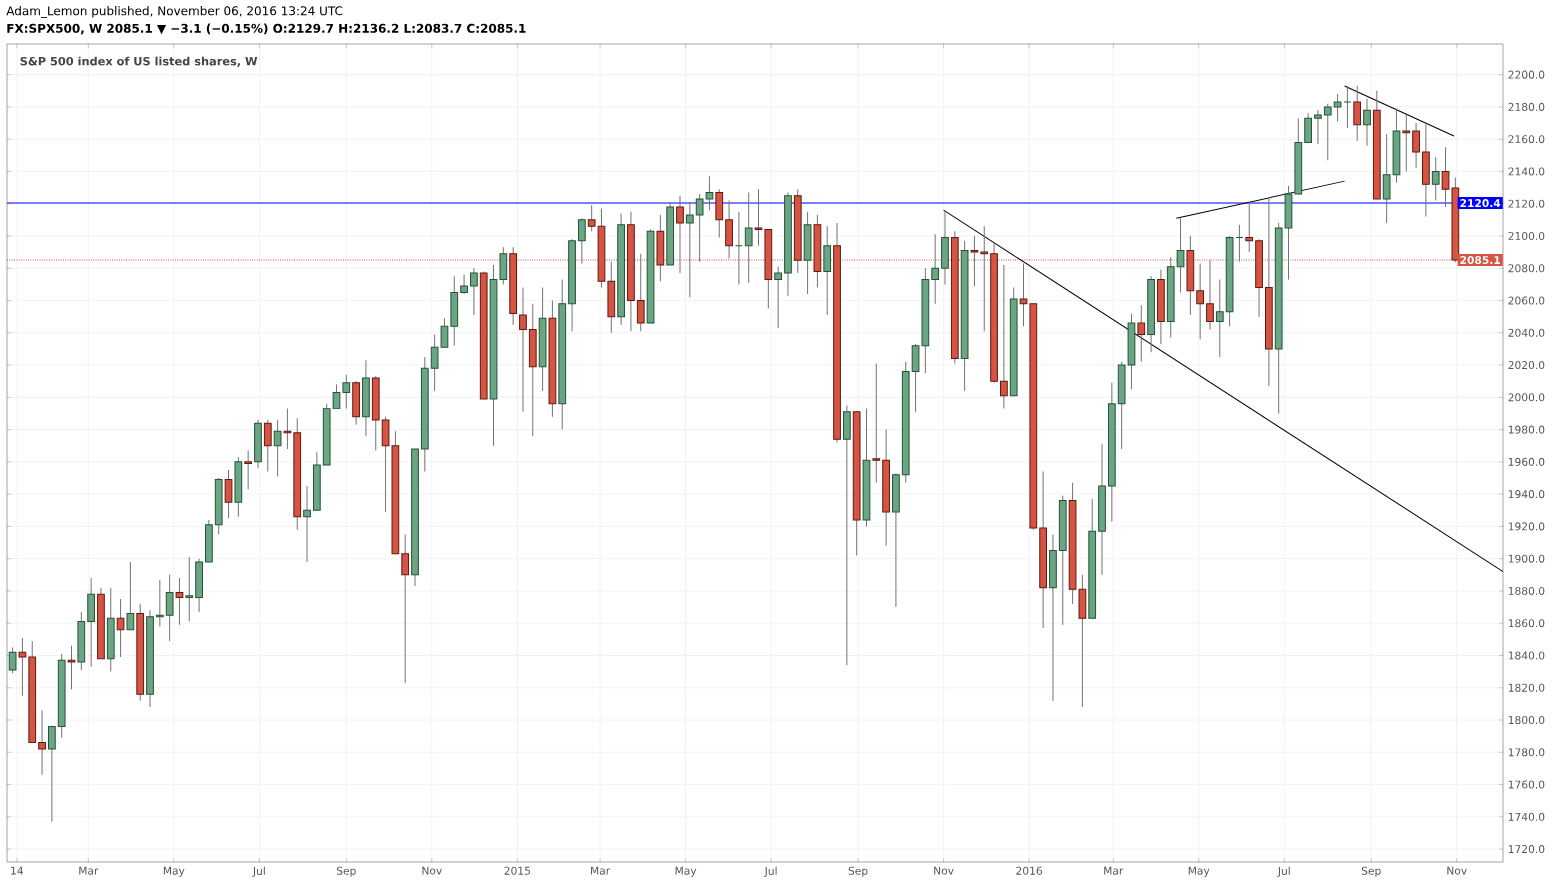  What do you see at coordinates (1526, 74) in the screenshot?
I see `y-tick-label: 2200.0` at bounding box center [1526, 74].